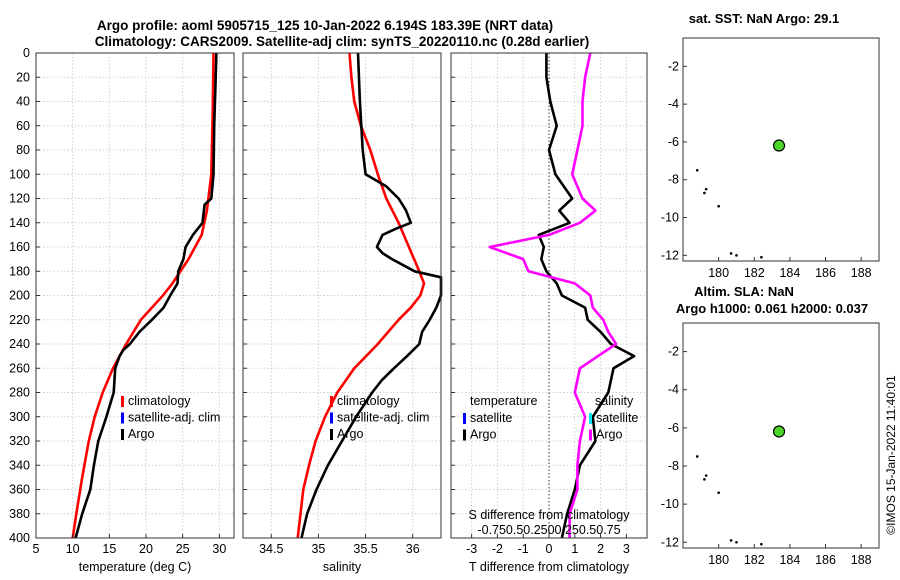 The width and height of the screenshot is (900, 580). What do you see at coordinates (744, 291) in the screenshot?
I see `sla-map-title-line1: Altim. SLA: NaN` at bounding box center [744, 291].